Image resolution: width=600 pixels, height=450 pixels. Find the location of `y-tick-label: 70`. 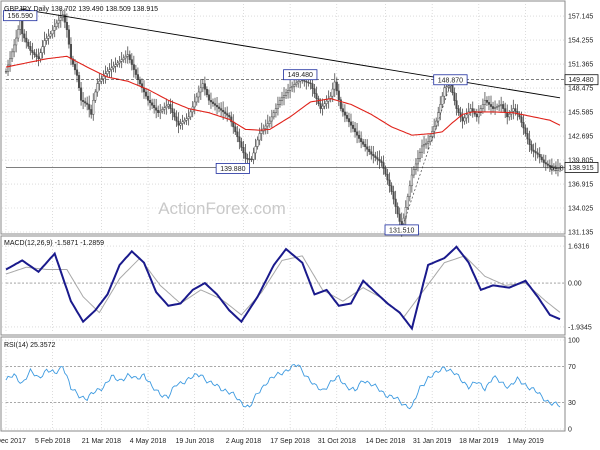

y-tick-label: 70 is located at coordinates (572, 367).